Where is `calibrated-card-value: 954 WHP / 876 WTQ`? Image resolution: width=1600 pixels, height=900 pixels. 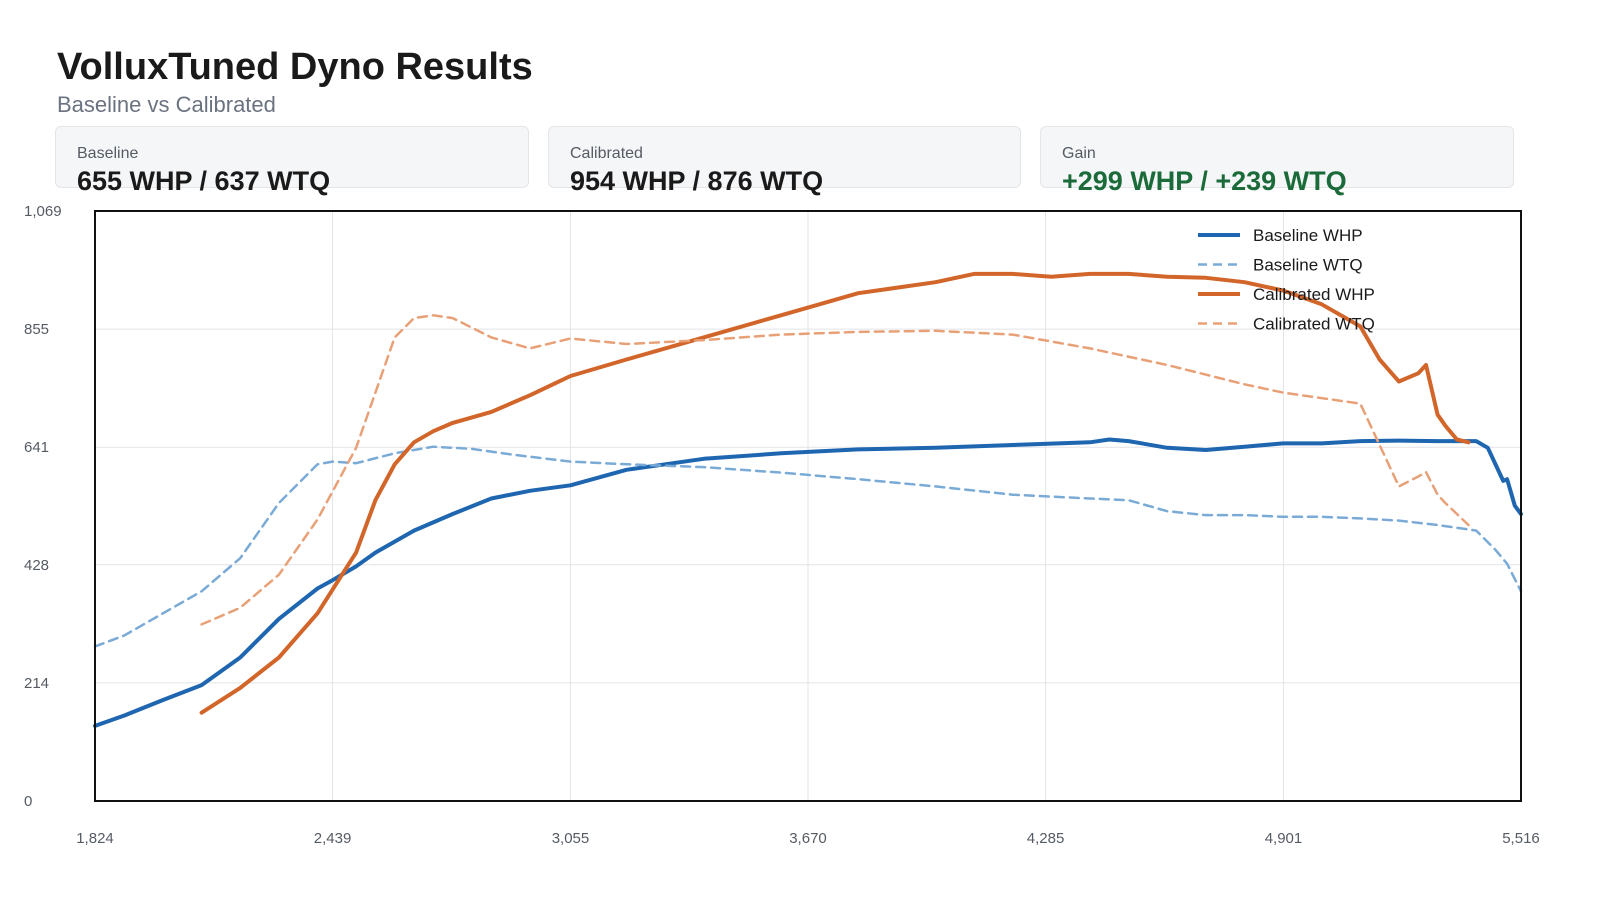 calibrated-card-value: 954 WHP / 876 WTQ is located at coordinates (697, 181).